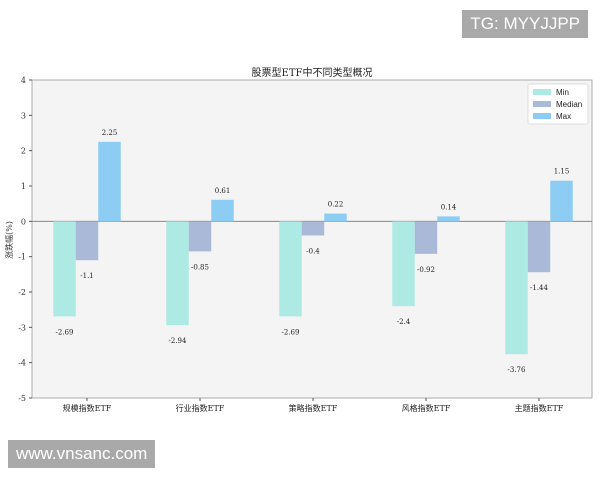 The image size is (600, 480). I want to click on y-tick-label: -5, so click(22, 398).